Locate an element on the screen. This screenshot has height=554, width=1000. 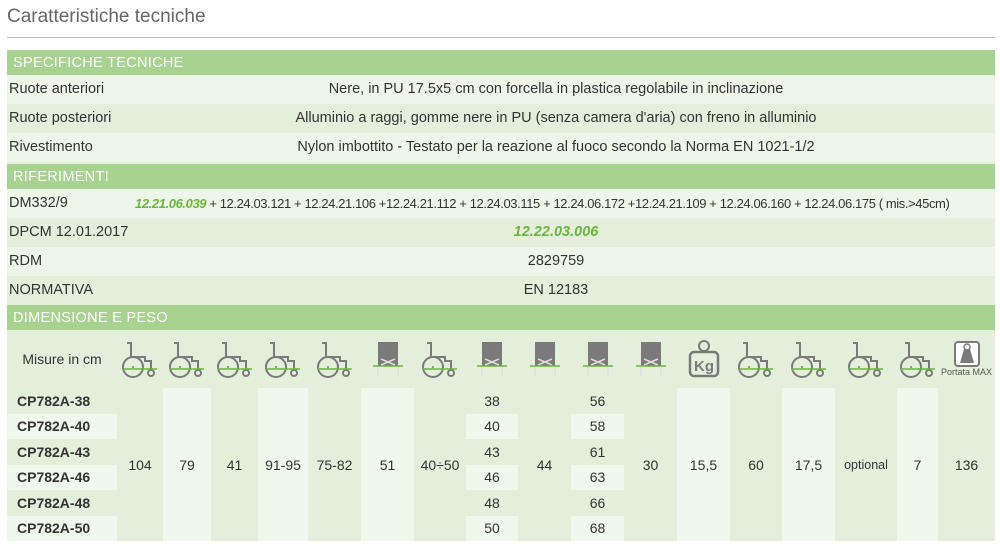
row-value: 12.22.03.006 is located at coordinates (556, 232).